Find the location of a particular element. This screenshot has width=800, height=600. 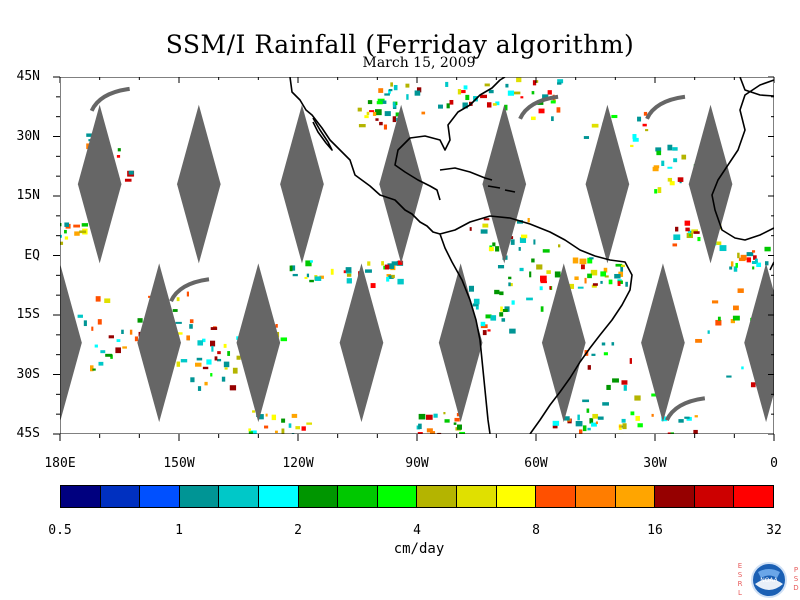

colorbar-tick-label: 8 is located at coordinates (536, 530).